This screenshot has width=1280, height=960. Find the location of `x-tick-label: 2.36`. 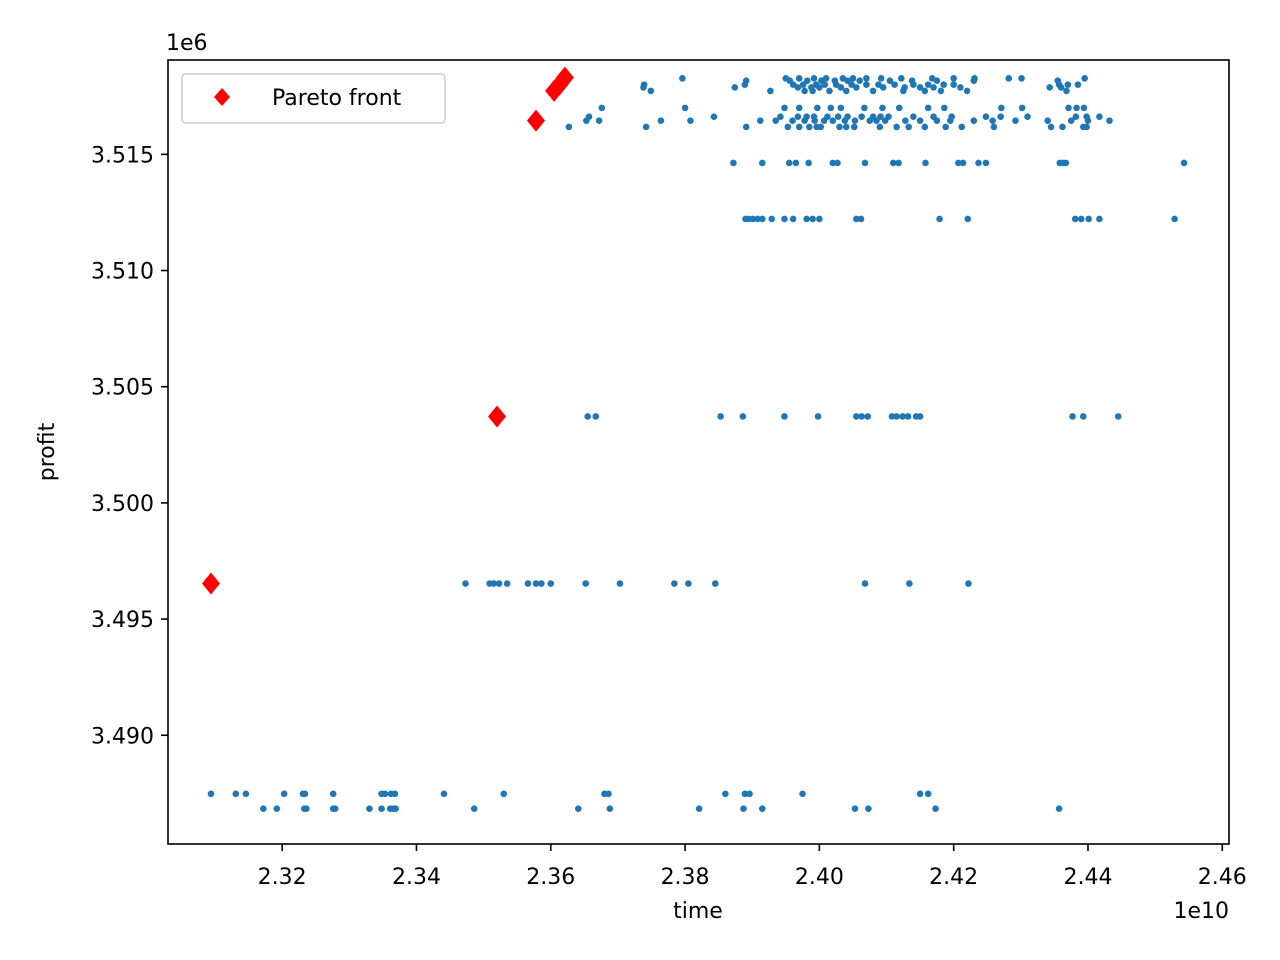

x-tick-label: 2.36 is located at coordinates (550, 877).